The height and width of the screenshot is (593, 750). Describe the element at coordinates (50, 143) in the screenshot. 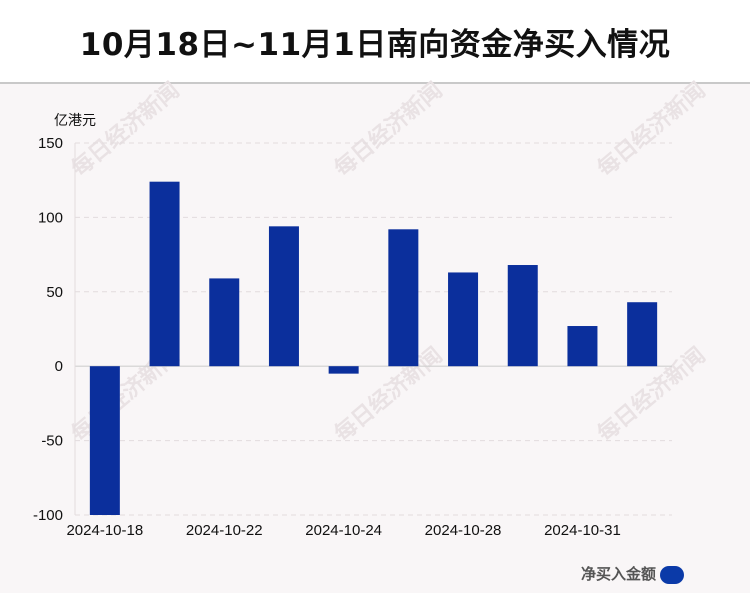

I see `y-tick-label: 150` at that location.